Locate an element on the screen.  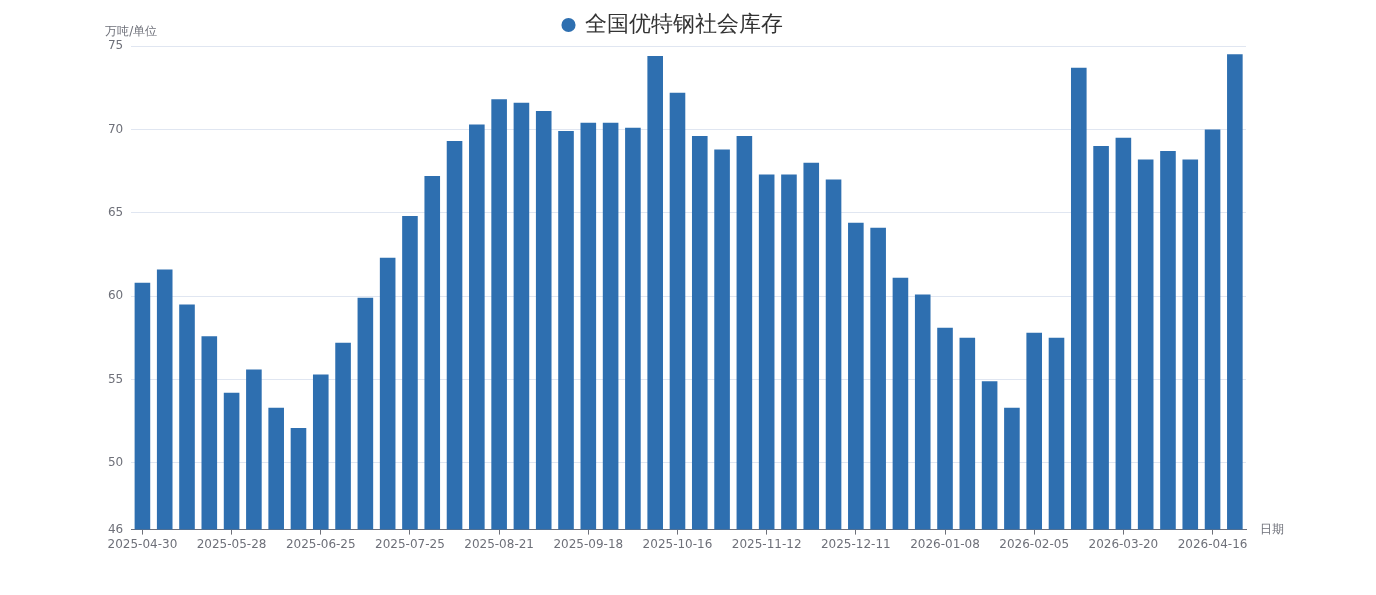
y-tick-label: 46 is located at coordinates (115, 528).